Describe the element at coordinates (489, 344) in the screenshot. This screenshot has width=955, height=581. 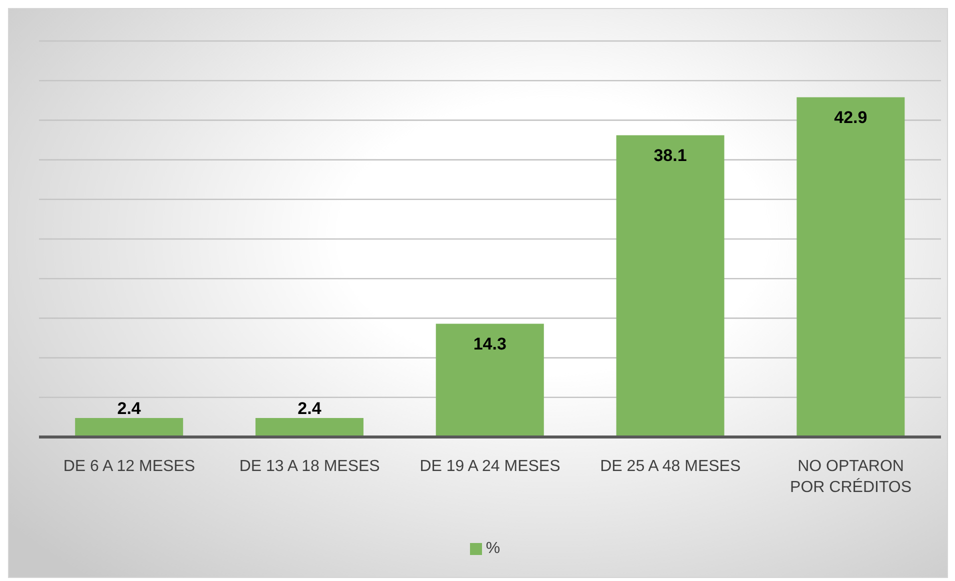
I see `data-label: 14.3` at that location.